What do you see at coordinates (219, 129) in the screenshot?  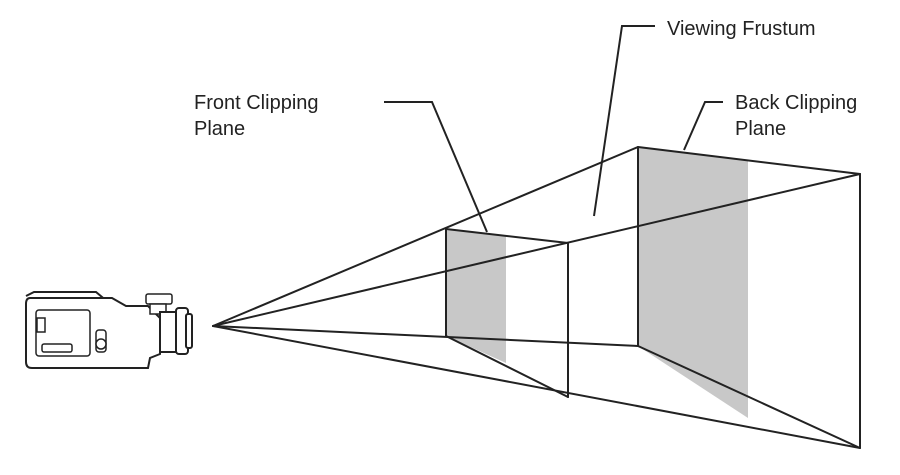 I see `front-clipping-plane-label-line2: Plane` at bounding box center [219, 129].